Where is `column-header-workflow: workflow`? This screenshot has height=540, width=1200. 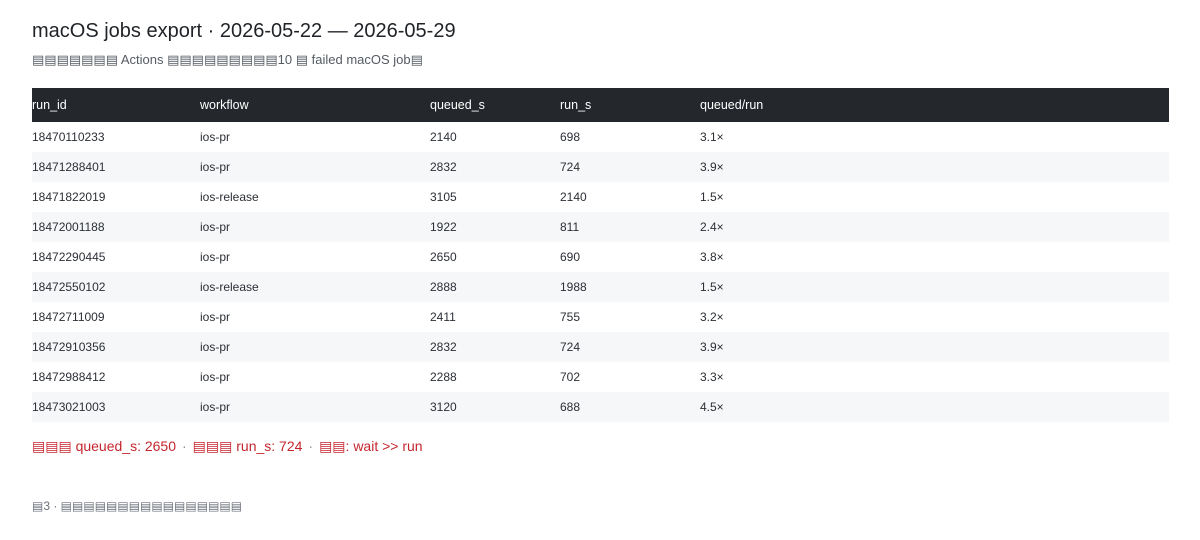 column-header-workflow: workflow is located at coordinates (224, 105).